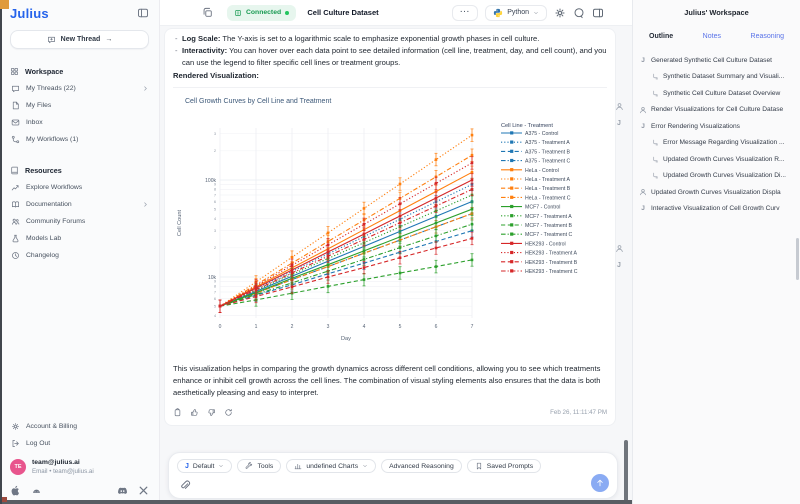 The width and height of the screenshot is (800, 504). Describe the element at coordinates (79, 443) in the screenshot. I see `sidebar-item-log-out: Log Out` at that location.